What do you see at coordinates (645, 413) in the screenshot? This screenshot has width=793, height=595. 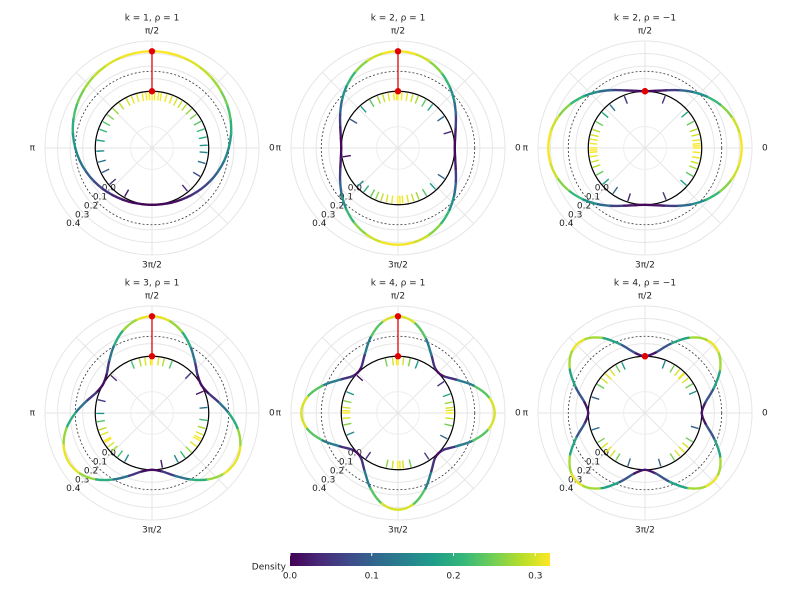 I see `reference-circle` at bounding box center [645, 413].